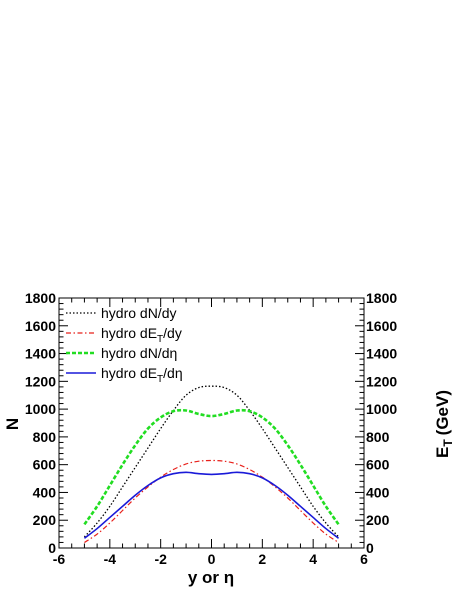 The height and width of the screenshot is (591, 457). I want to click on y-axis-right-title-sub: T, so click(448, 443).